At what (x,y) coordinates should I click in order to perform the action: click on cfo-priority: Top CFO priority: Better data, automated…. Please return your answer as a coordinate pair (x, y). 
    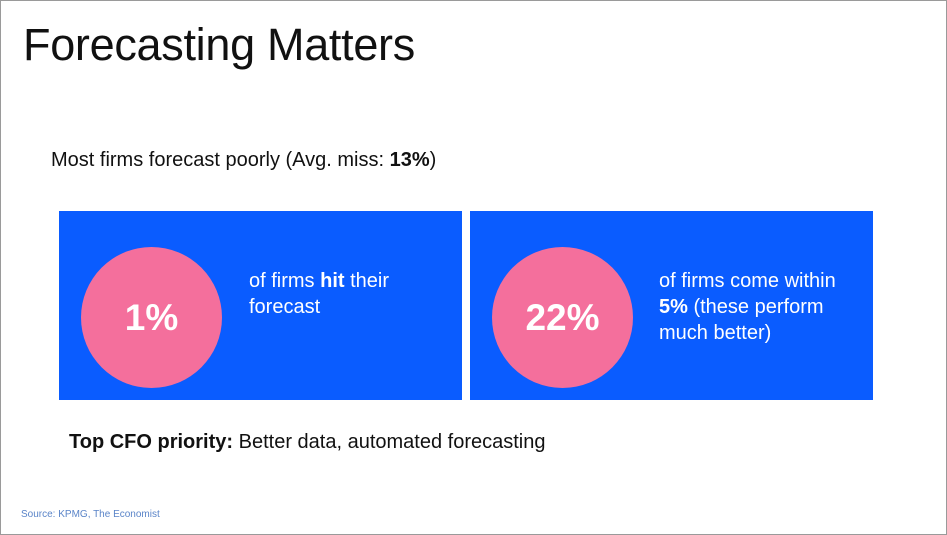
    Looking at the image, I should click on (307, 442).